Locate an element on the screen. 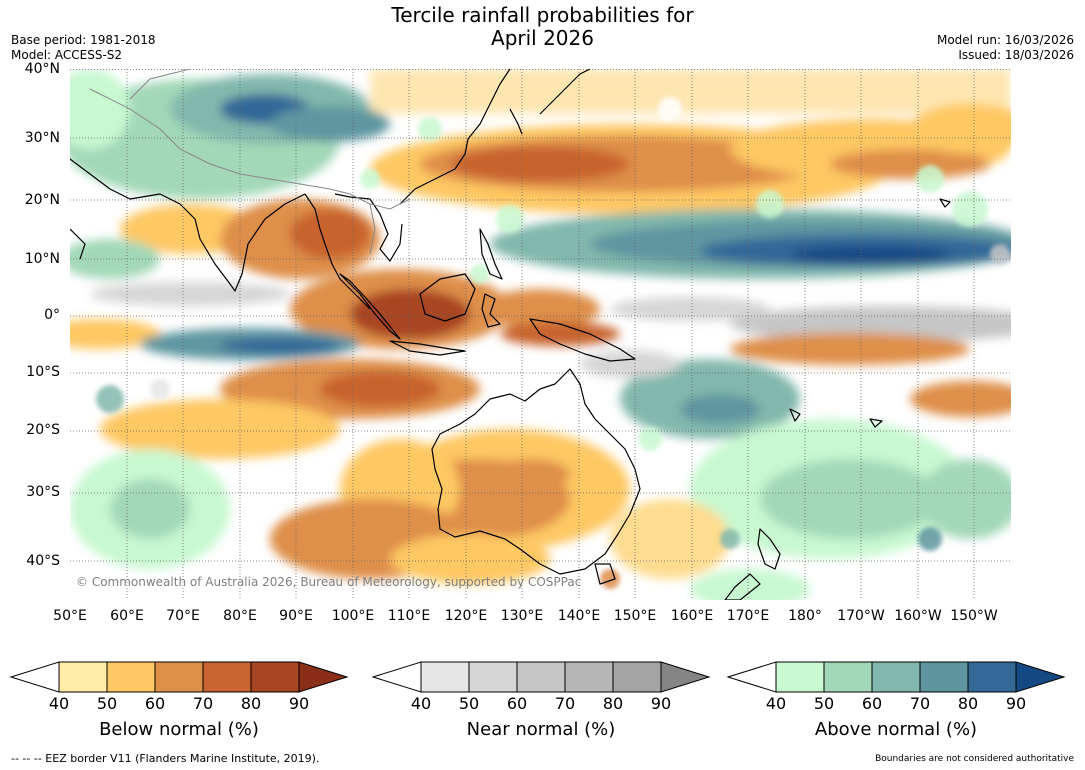  lon-label: 70°E is located at coordinates (183, 616).